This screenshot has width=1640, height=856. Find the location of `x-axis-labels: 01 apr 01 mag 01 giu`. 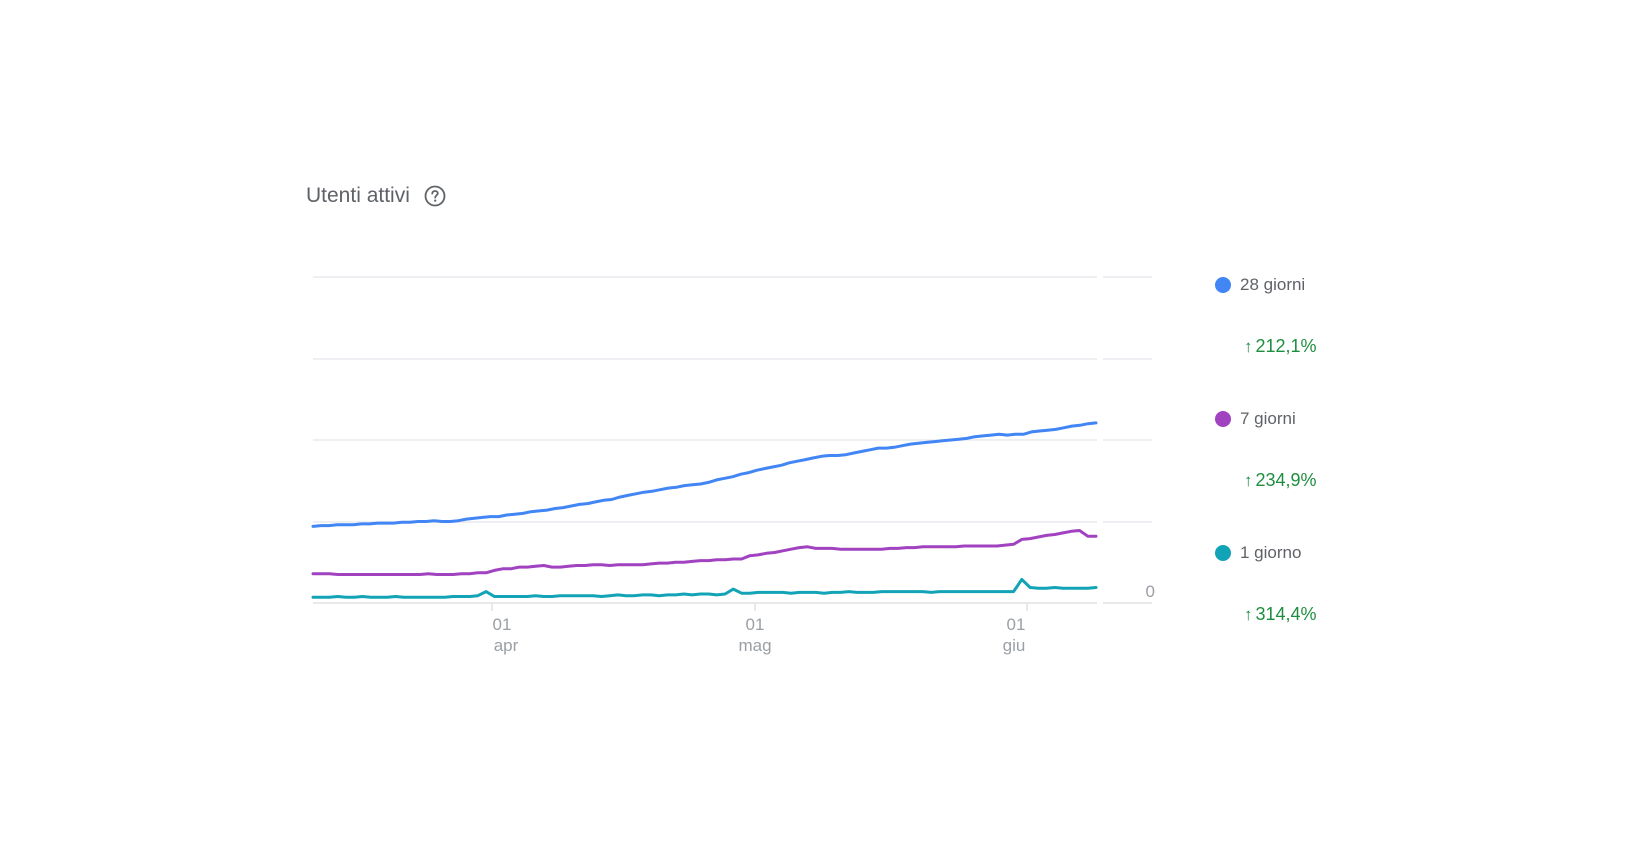

x-axis-labels: 01 apr 01 mag 01 giu is located at coordinates (759, 635).